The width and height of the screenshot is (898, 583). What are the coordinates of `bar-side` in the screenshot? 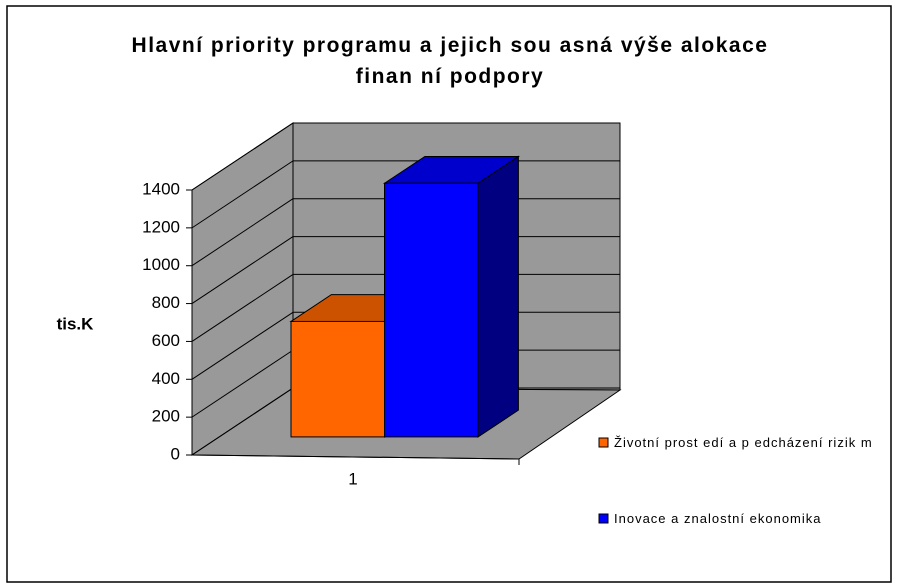 It's located at (498, 296).